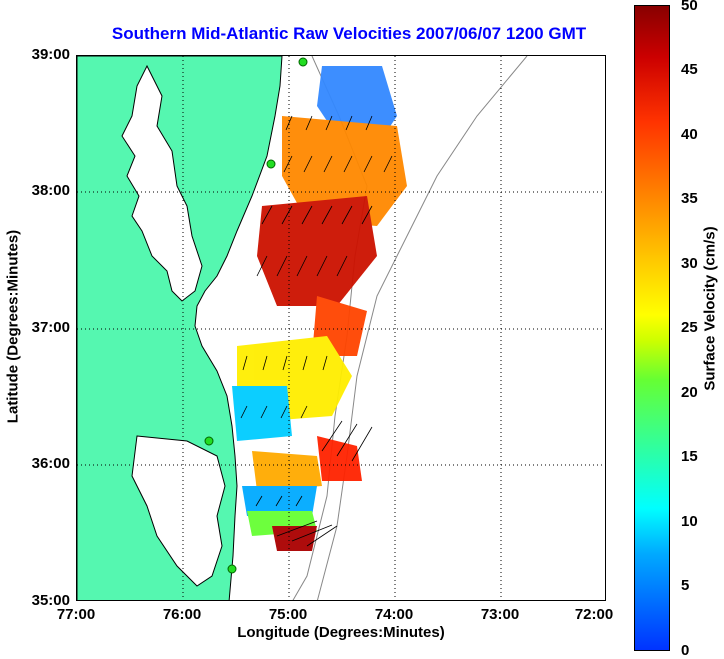 The width and height of the screenshot is (724, 659). I want to click on y-tick-label: 39:00, so click(50, 54).